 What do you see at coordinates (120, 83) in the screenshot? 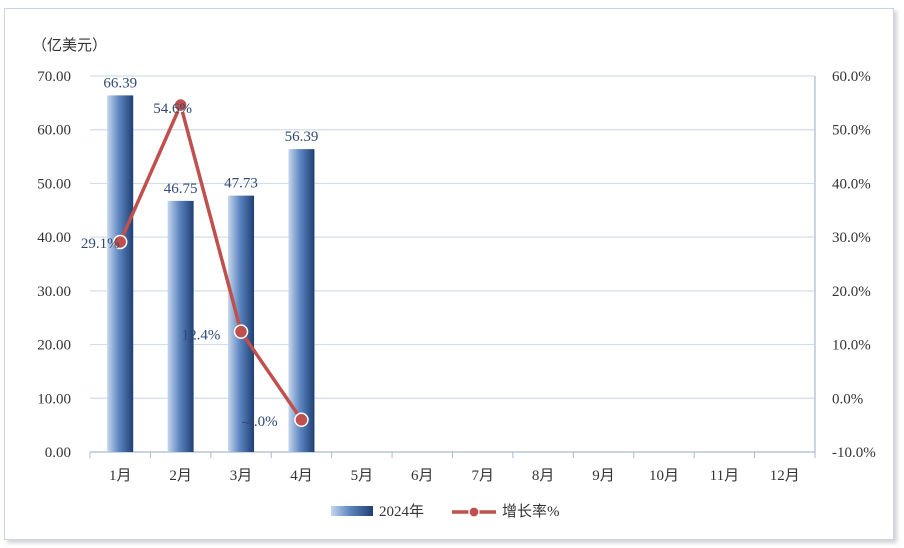
I see `bar-data-label: 66.39` at bounding box center [120, 83].